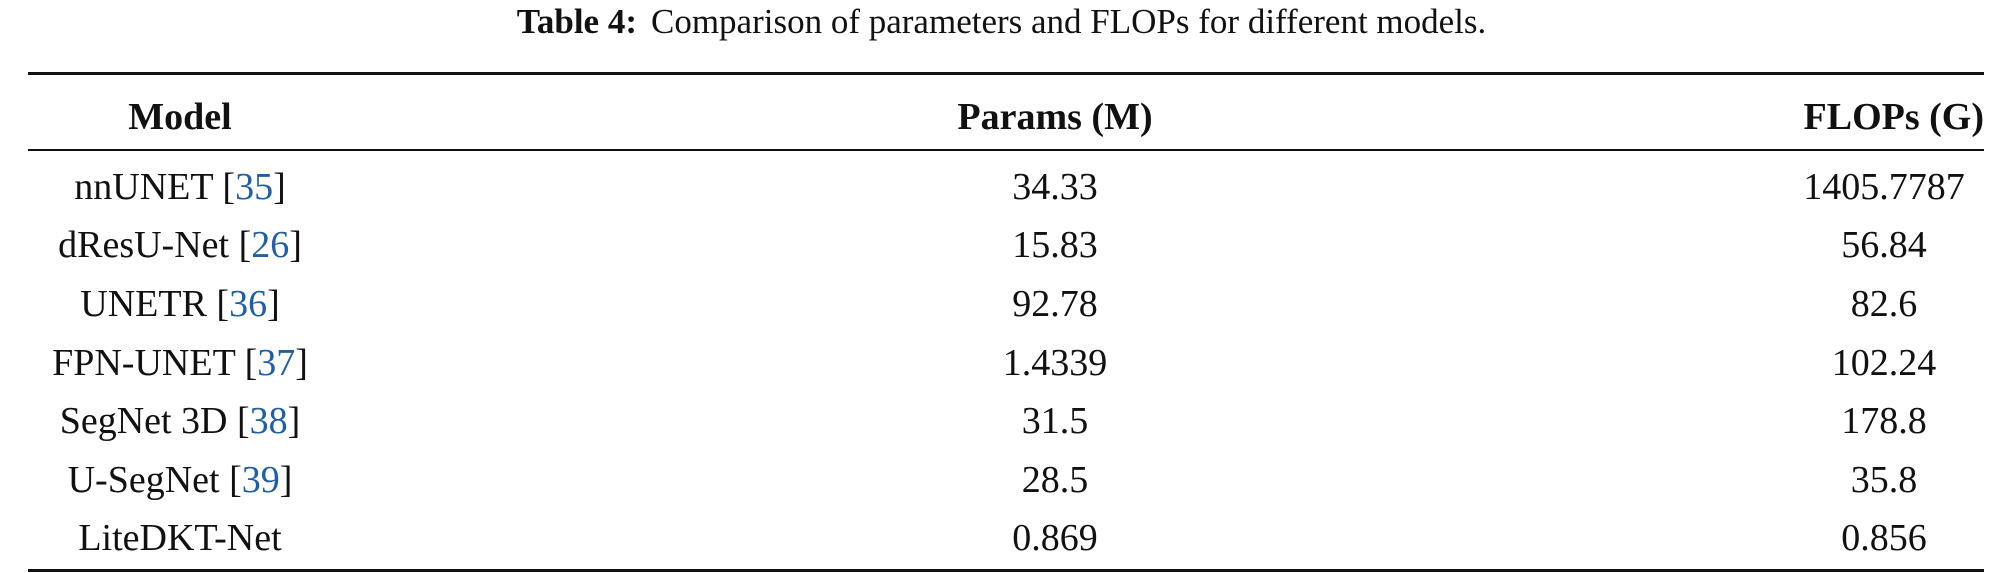 Image resolution: width=2003 pixels, height=573 pixels. Describe the element at coordinates (154, 480) in the screenshot. I see `text-part: U-SegNet [` at that location.